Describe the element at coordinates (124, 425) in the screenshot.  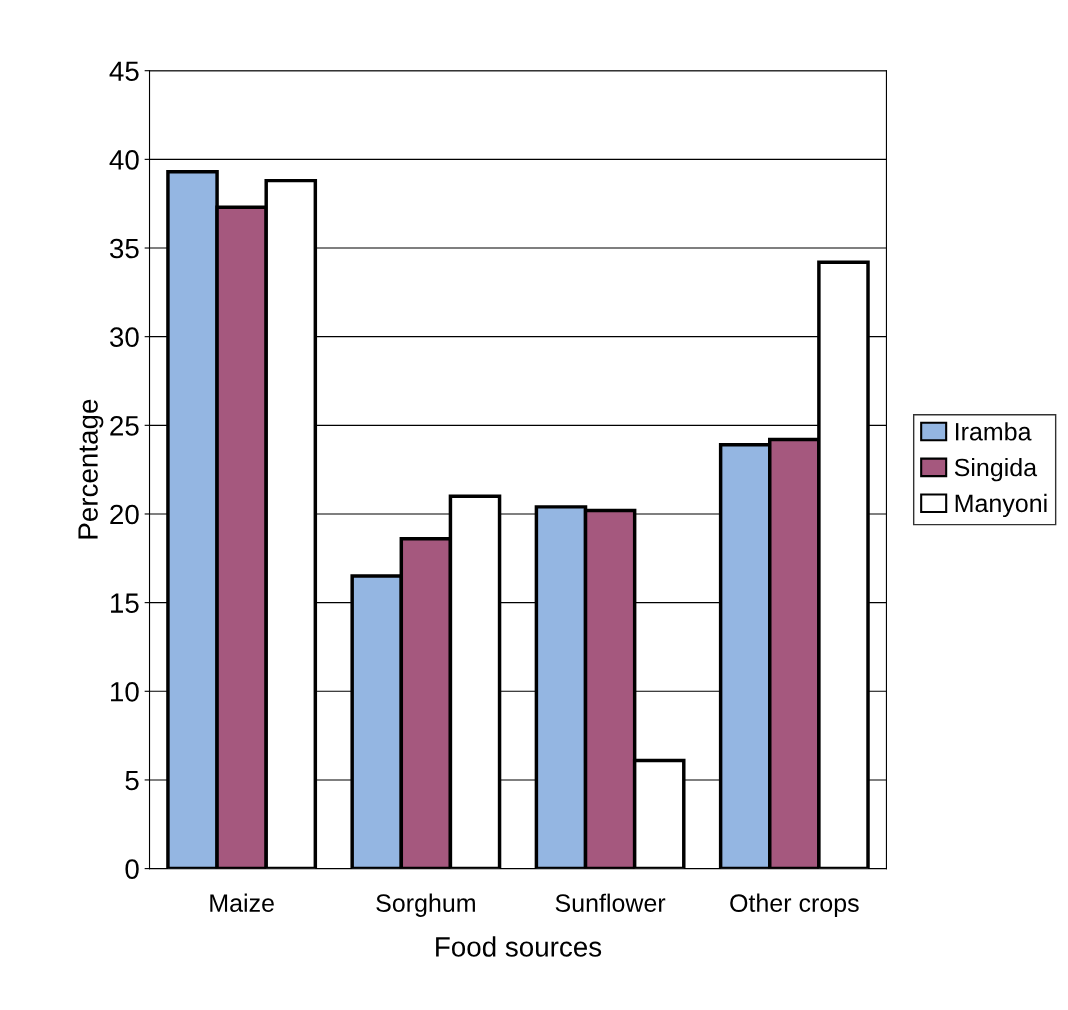
I see `y-tick-label: 25` at that location.